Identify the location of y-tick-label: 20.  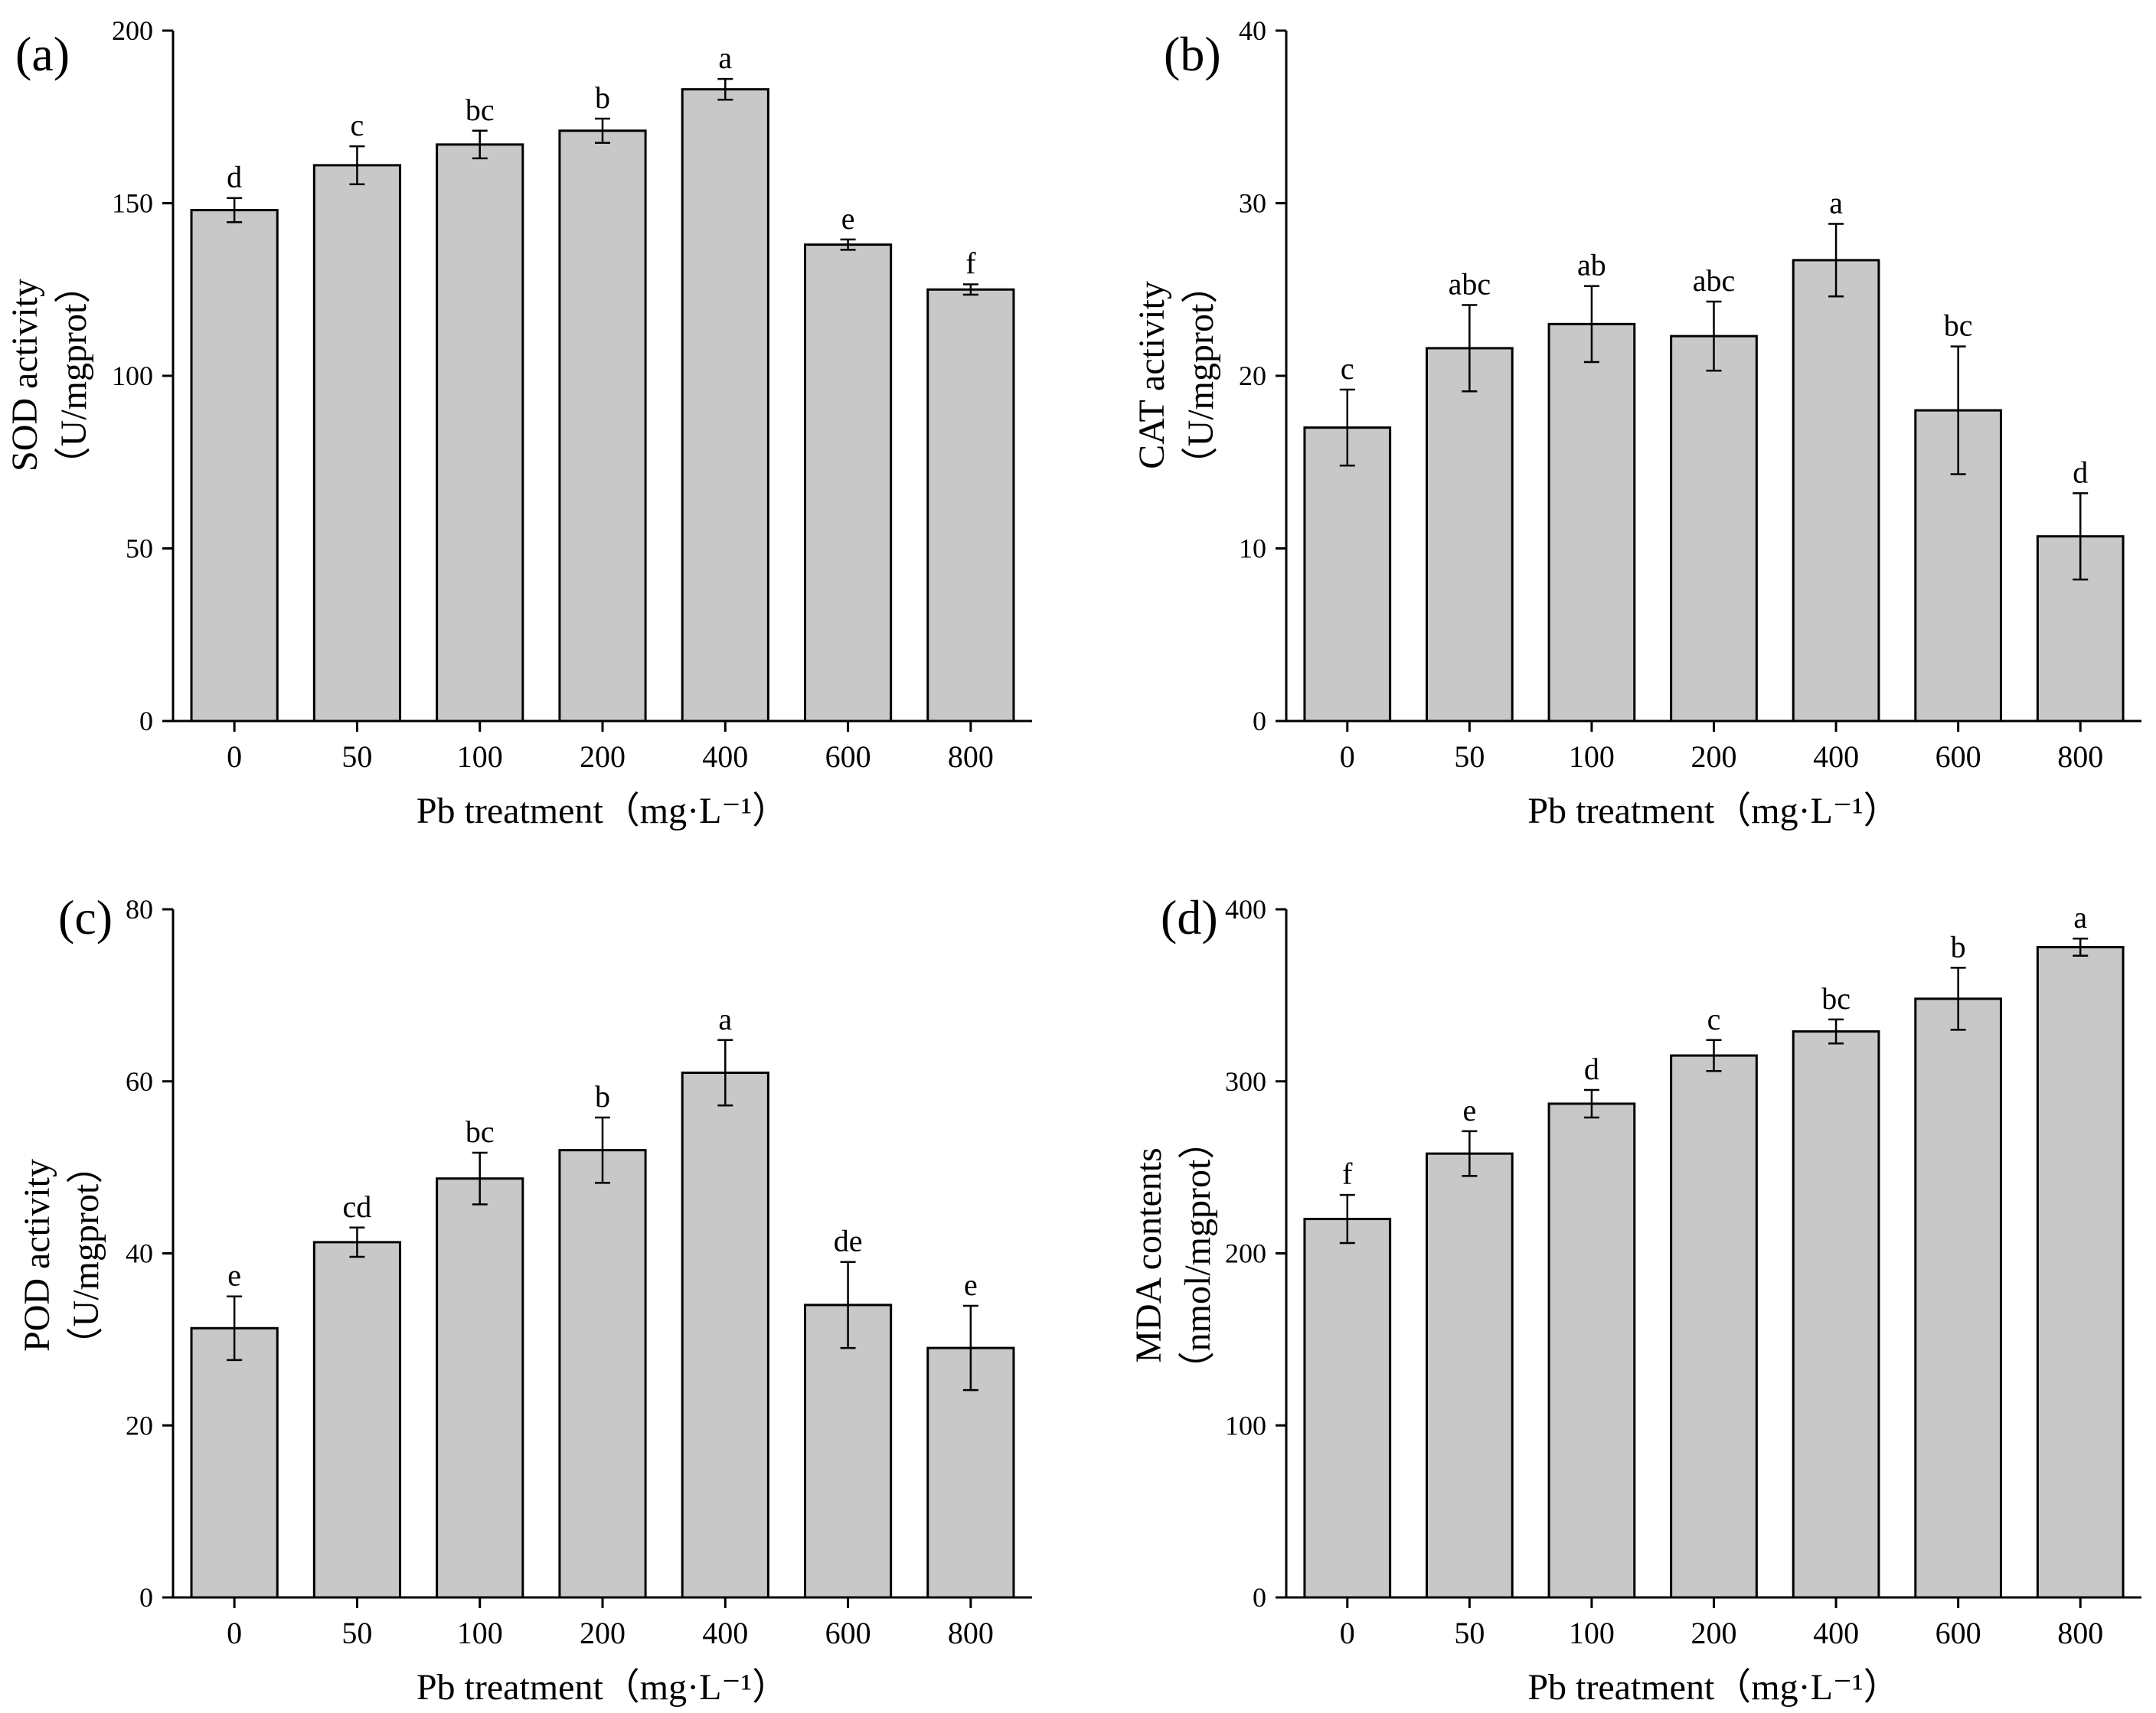
(1252, 376).